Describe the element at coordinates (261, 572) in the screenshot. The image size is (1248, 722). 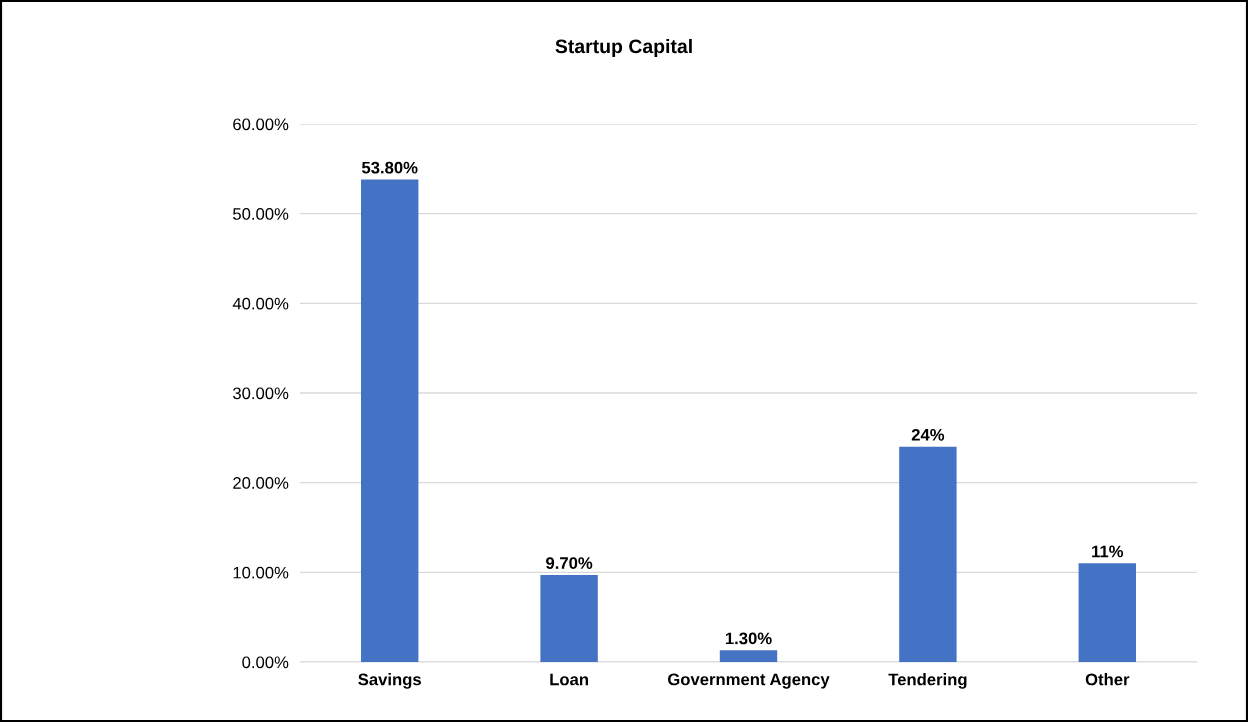
I see `y-tick-label: 10.00%` at that location.